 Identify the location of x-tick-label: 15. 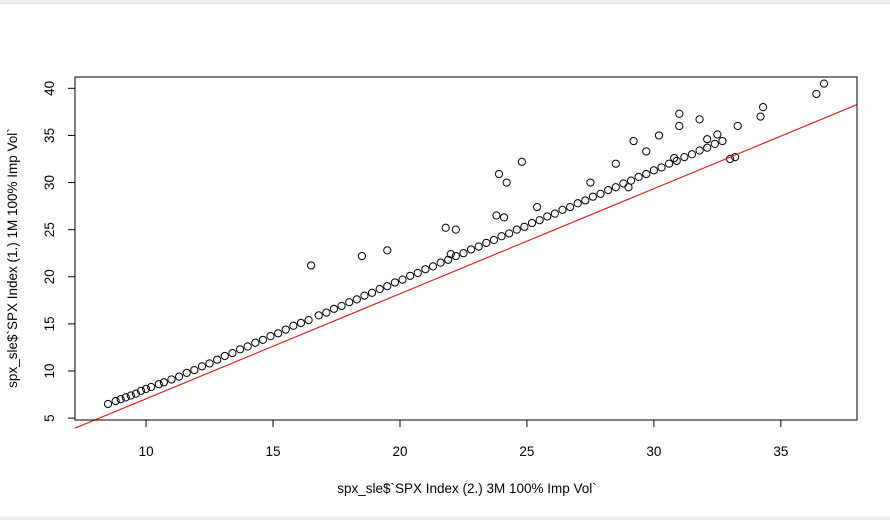
(273, 451).